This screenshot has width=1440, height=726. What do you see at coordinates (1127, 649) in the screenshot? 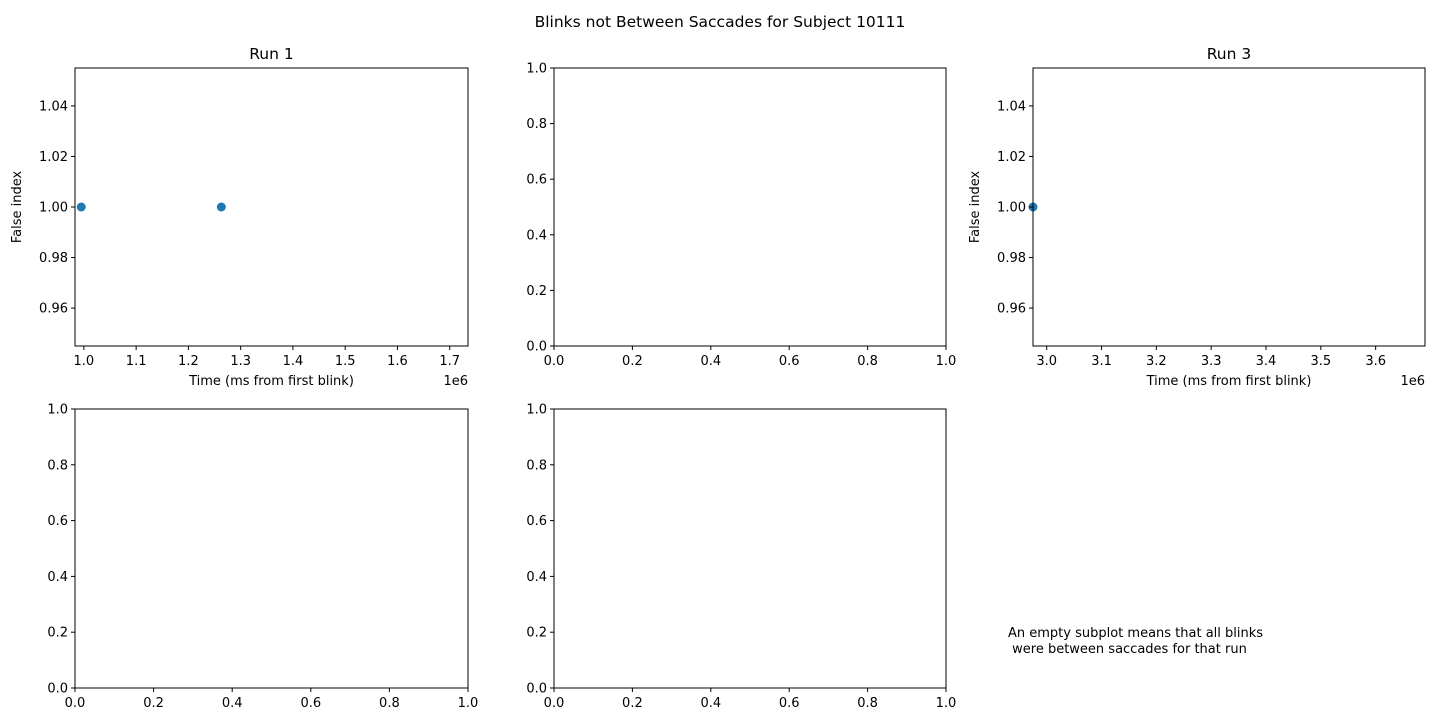
I see `note-line-2: were between saccades for that run` at bounding box center [1127, 649].